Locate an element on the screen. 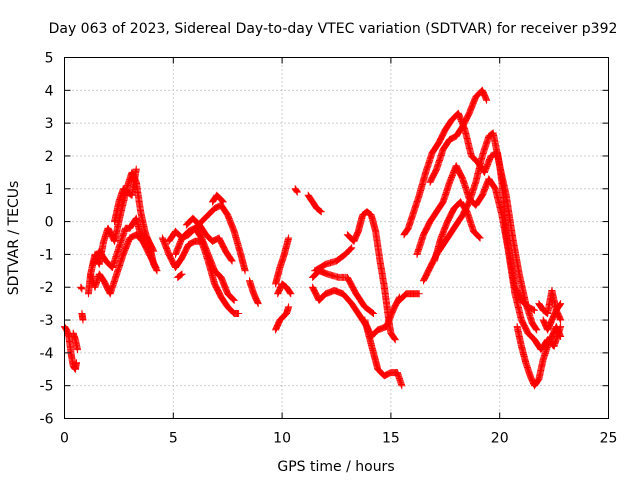 The height and width of the screenshot is (480, 640). y-tick-label: -6 is located at coordinates (47, 420).